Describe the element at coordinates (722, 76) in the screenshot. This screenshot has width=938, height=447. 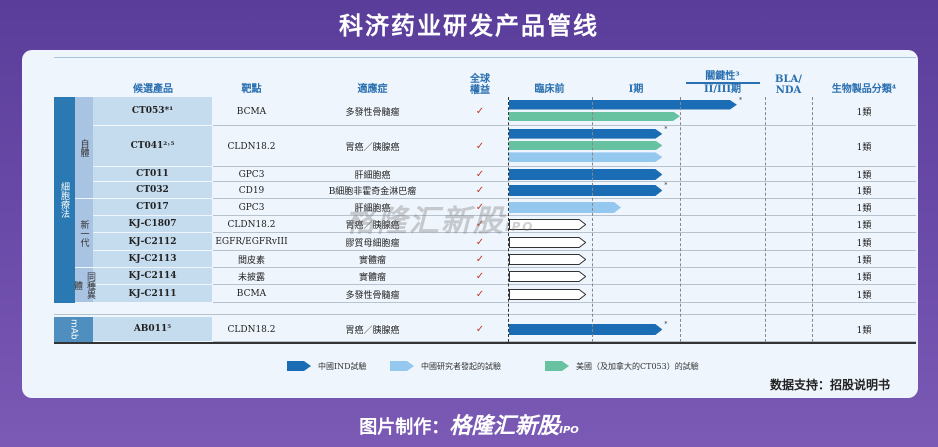
I see `header-pivotal: 關鍵性³` at that location.